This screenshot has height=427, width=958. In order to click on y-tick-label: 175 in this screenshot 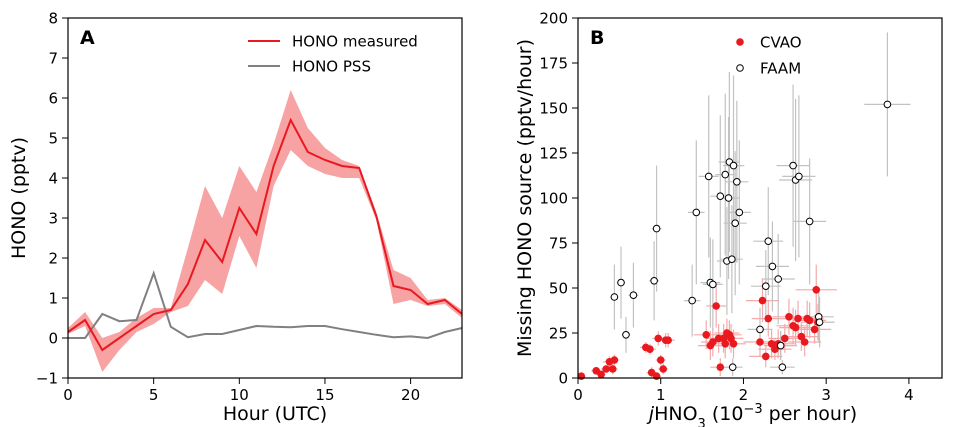, I will do `click(553, 63)`.